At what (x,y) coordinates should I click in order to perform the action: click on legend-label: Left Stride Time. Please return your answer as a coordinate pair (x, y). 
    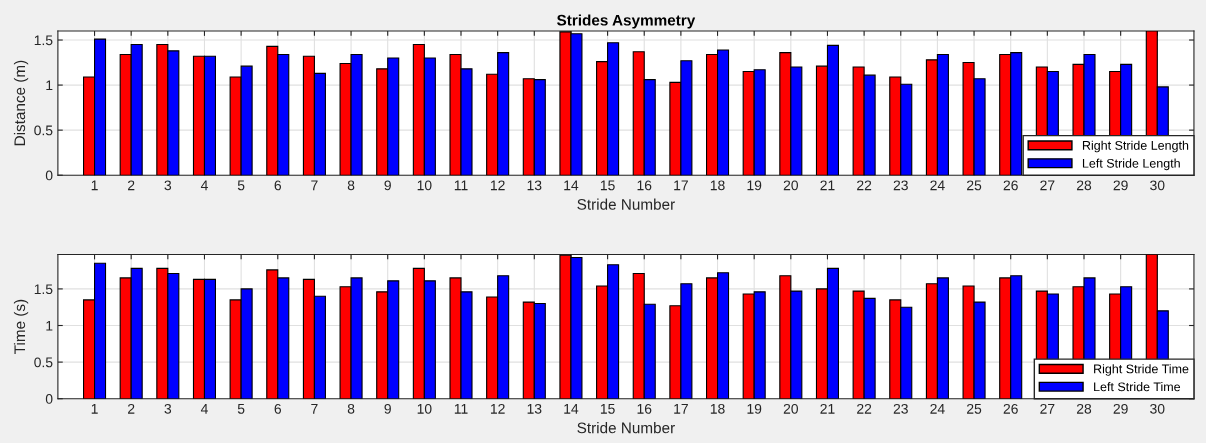
    Looking at the image, I should click on (1137, 387).